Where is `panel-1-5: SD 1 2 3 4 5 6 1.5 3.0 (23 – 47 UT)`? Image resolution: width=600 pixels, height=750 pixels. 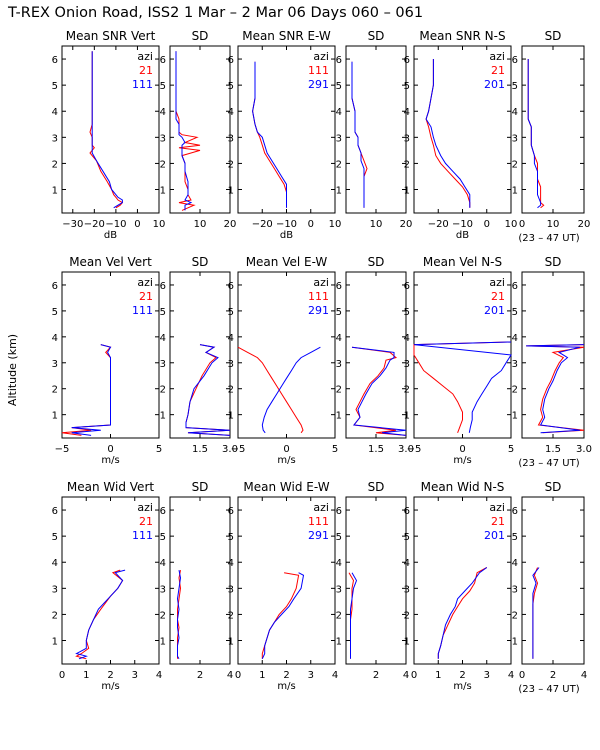
panel-1-5: SD 1 2 3 4 5 6 1.5 3.0 (23 – 47 UT) is located at coordinates (552, 362).